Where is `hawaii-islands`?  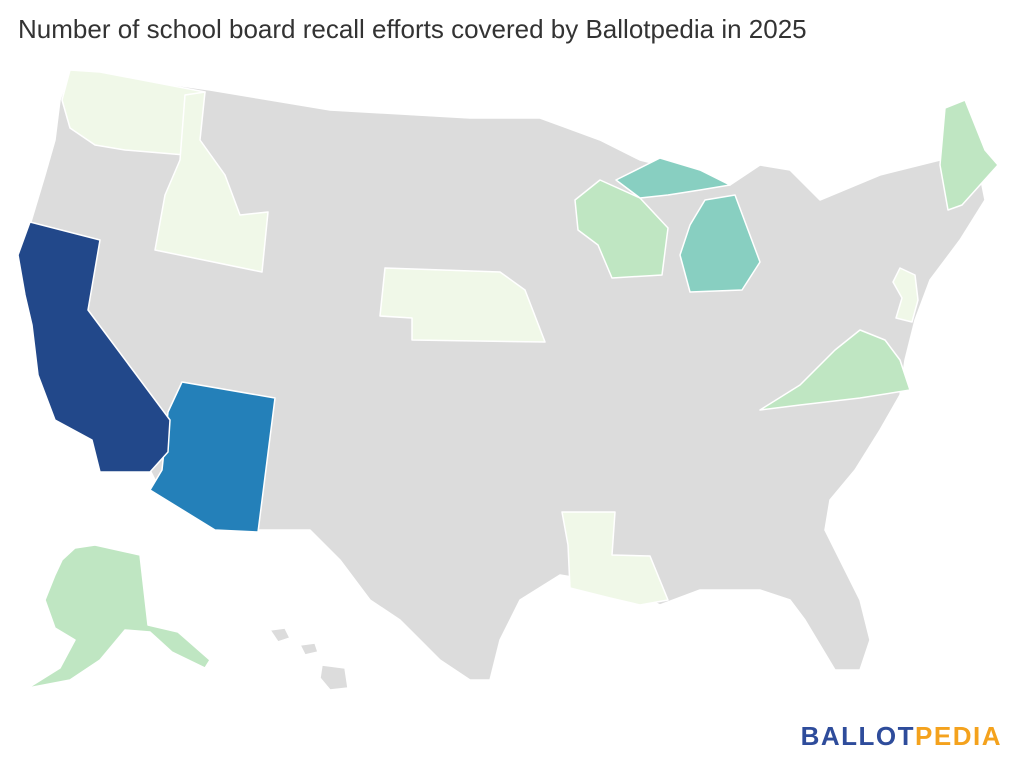
hawaii-islands is located at coordinates (309, 659).